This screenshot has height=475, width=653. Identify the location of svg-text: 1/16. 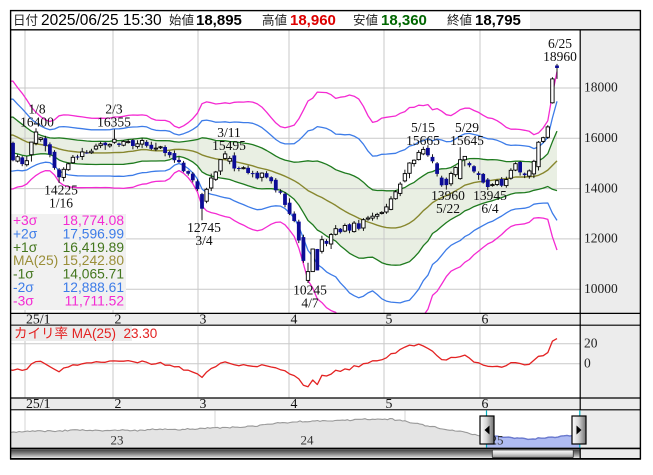
(61, 203).